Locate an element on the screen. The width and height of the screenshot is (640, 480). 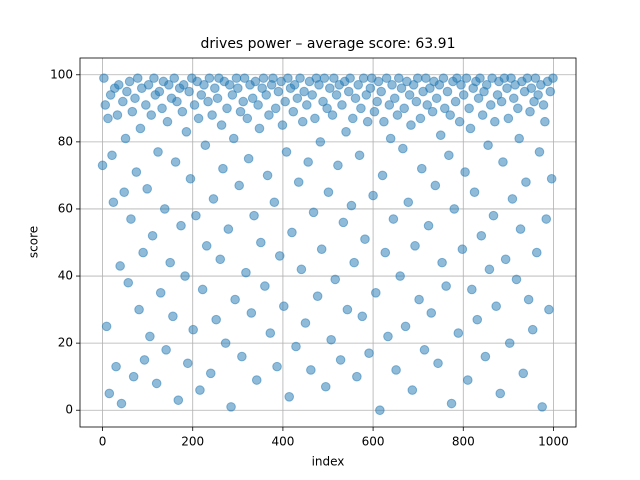
chart-title: drives power – average score: 63.91 is located at coordinates (328, 44).